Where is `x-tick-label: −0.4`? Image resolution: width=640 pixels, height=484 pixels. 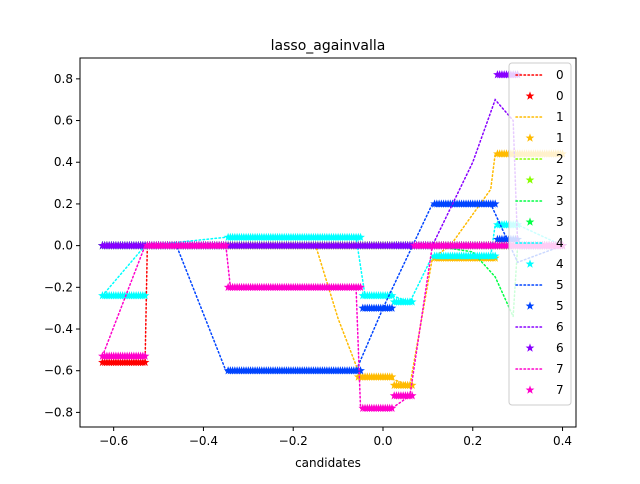
x-tick-label: −0.4 is located at coordinates (203, 441).